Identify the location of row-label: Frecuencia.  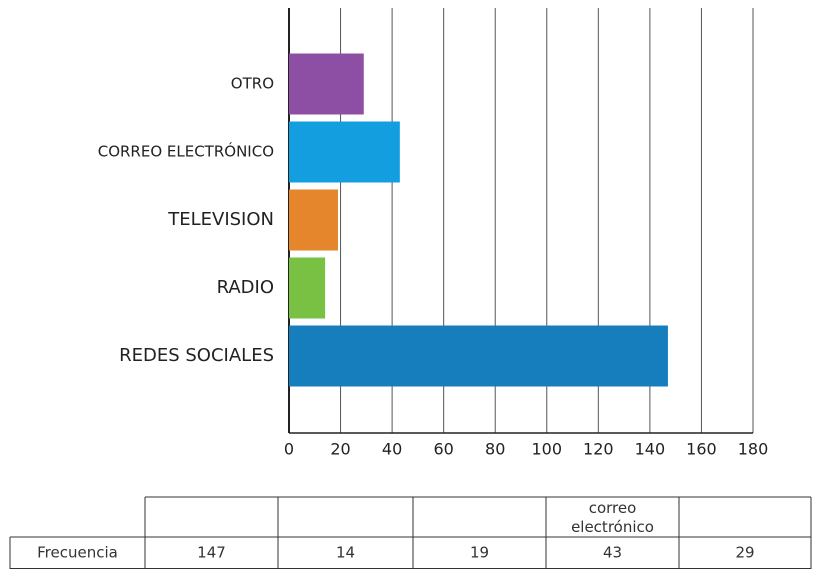
(77, 553).